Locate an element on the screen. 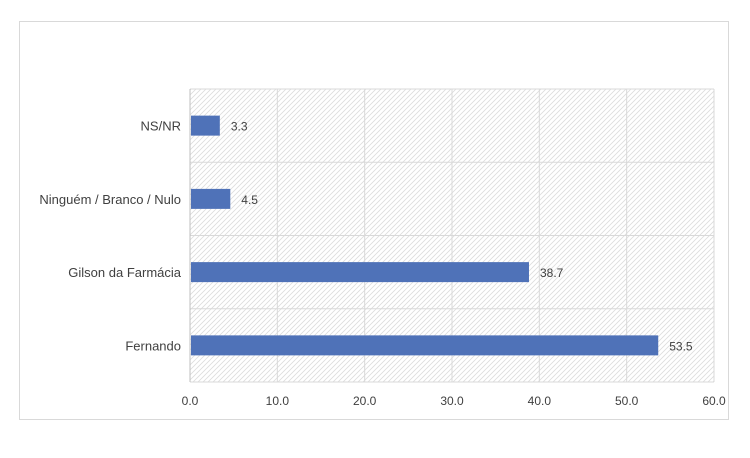  x-tick-label: 50.0 is located at coordinates (627, 401).